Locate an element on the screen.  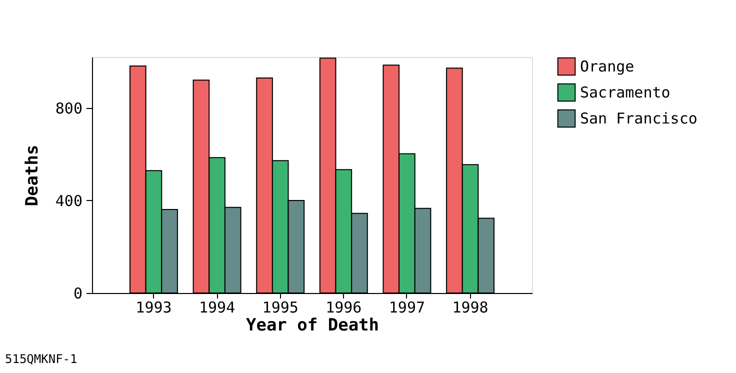
y-tick-label: 0 is located at coordinates (77, 293).